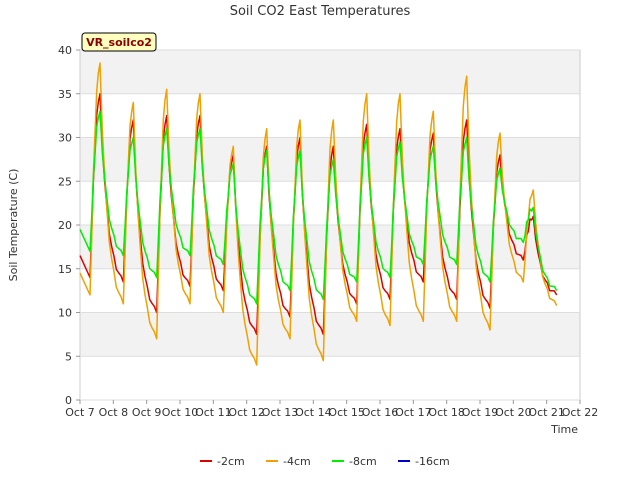  What do you see at coordinates (65, 313) in the screenshot?
I see `y-tick-label: 10` at bounding box center [65, 313].